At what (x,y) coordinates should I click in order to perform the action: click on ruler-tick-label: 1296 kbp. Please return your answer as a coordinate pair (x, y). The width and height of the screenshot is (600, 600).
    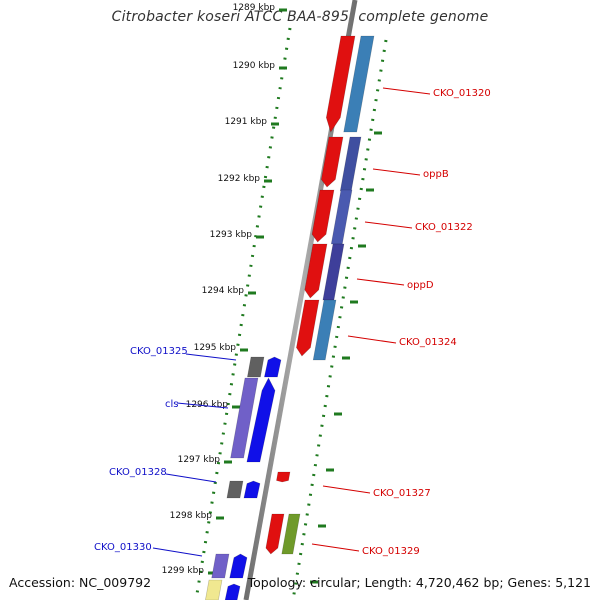
    Looking at the image, I should click on (207, 405).